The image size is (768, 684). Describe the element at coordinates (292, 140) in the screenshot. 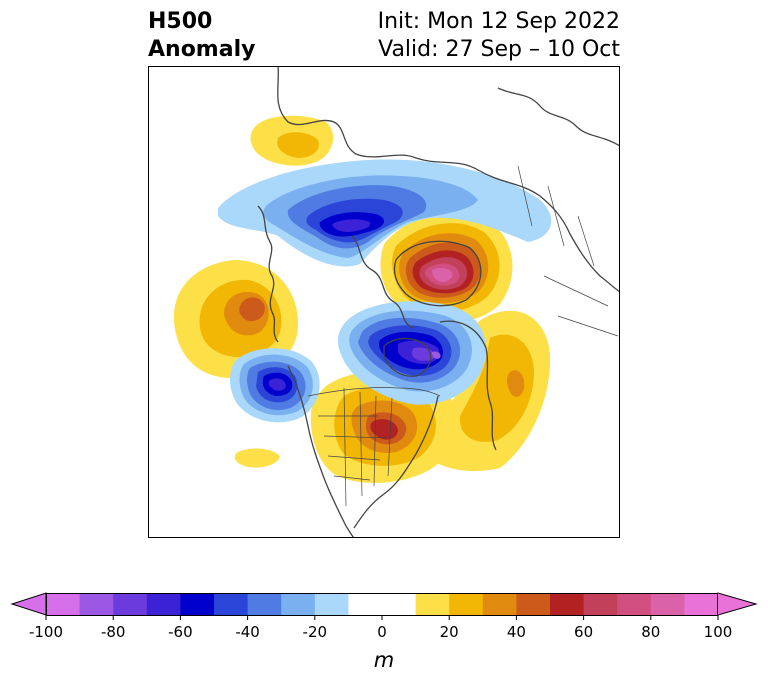

I see `east-siberia-ridge` at that location.